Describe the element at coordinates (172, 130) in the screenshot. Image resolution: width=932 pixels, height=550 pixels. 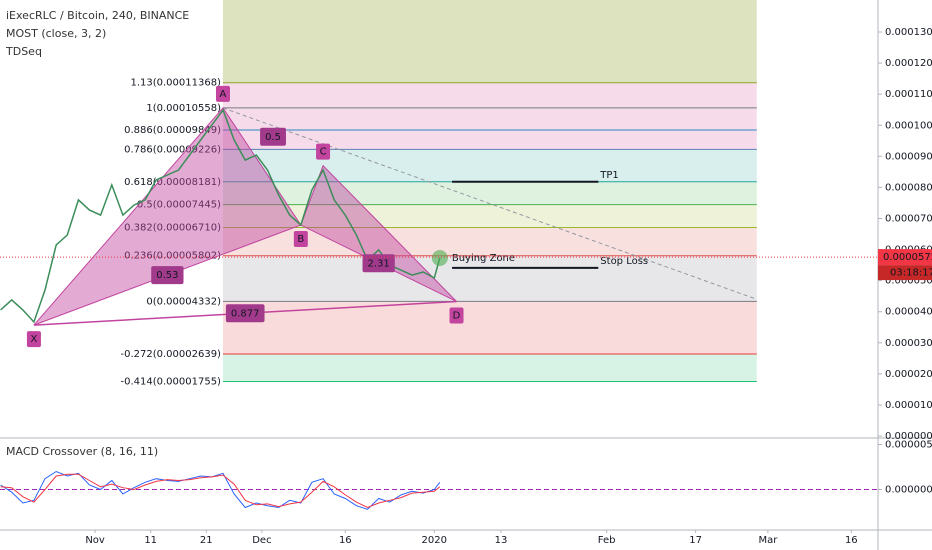
I see `fib-label: 0.886(0.00009849)` at that location.